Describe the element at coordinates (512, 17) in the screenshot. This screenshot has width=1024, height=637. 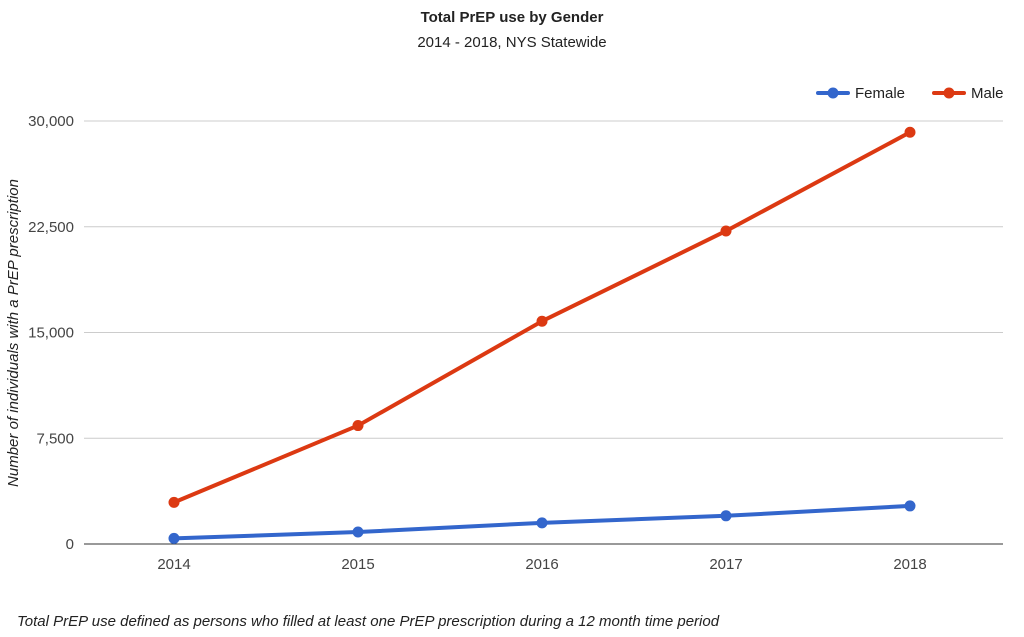
I see `chart-title: Total PrEP use by Gender` at that location.